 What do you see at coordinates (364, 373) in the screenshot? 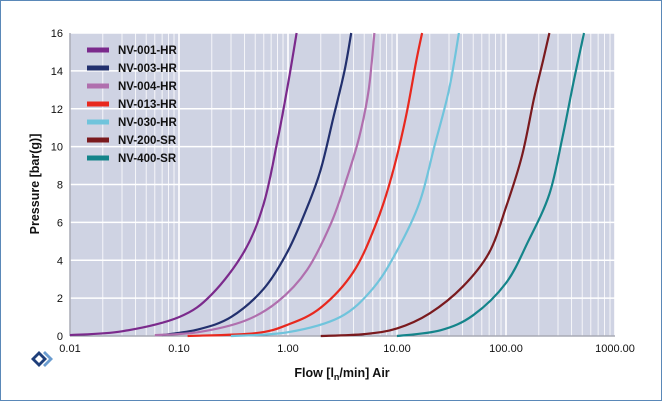
I see `x-axis-title-part-2: /min] Air` at bounding box center [364, 373].